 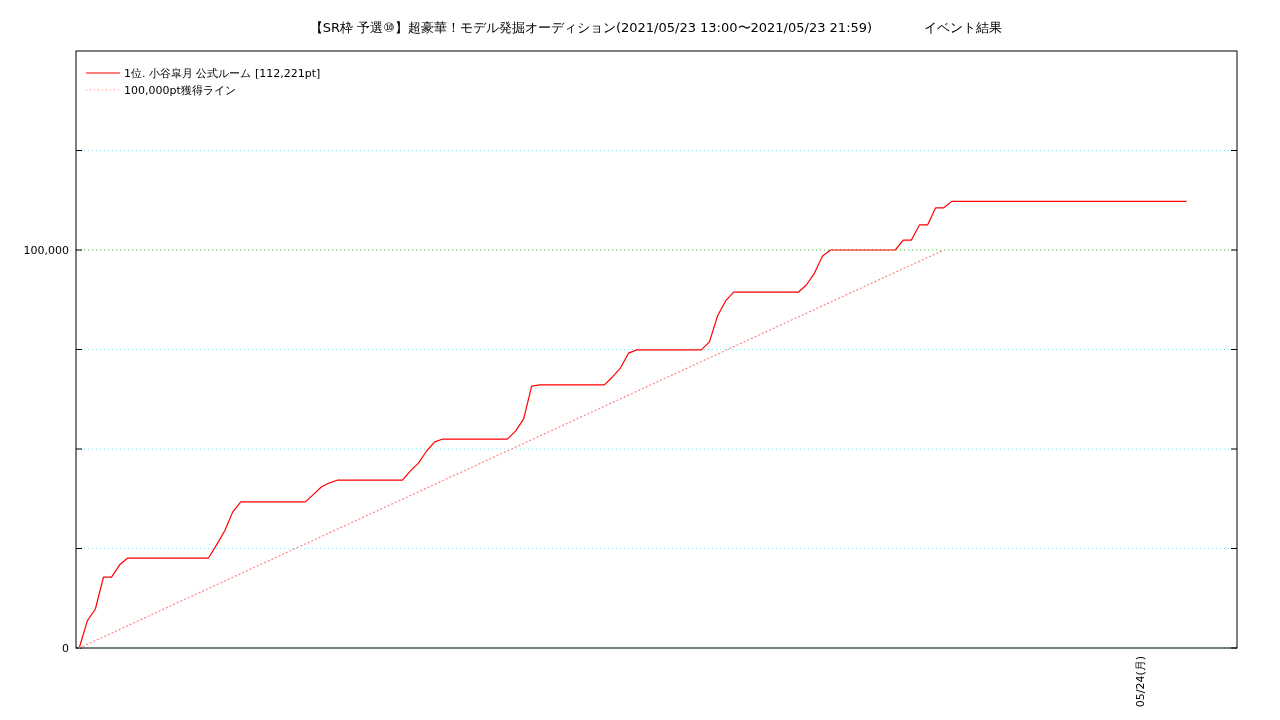 I want to click on text: 05/24(月), so click(x=1140, y=682).